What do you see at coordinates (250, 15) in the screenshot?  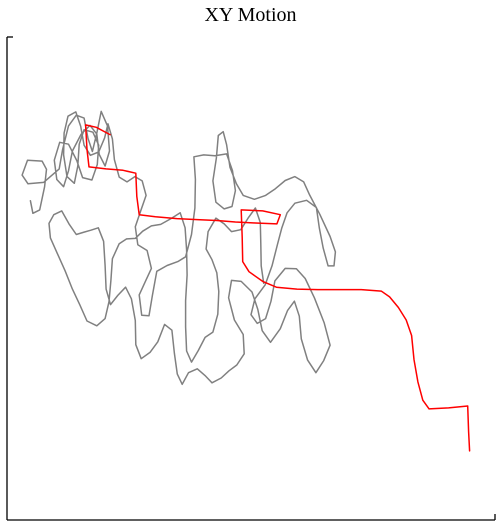 I see `chart-title: XY Motion` at bounding box center [250, 15].